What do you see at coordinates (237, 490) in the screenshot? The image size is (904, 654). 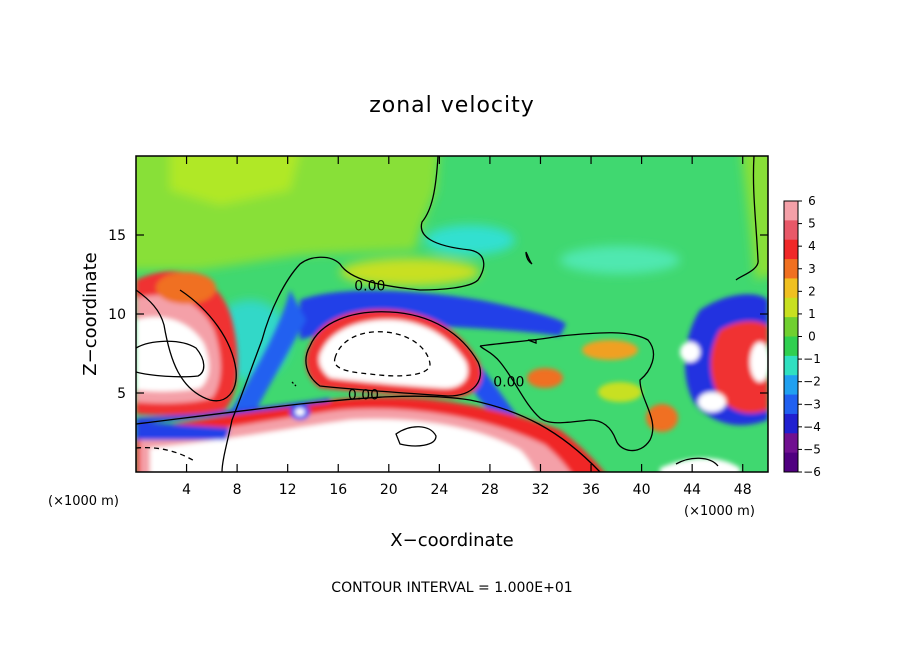 I see `x-tick-label: 8` at bounding box center [237, 490].